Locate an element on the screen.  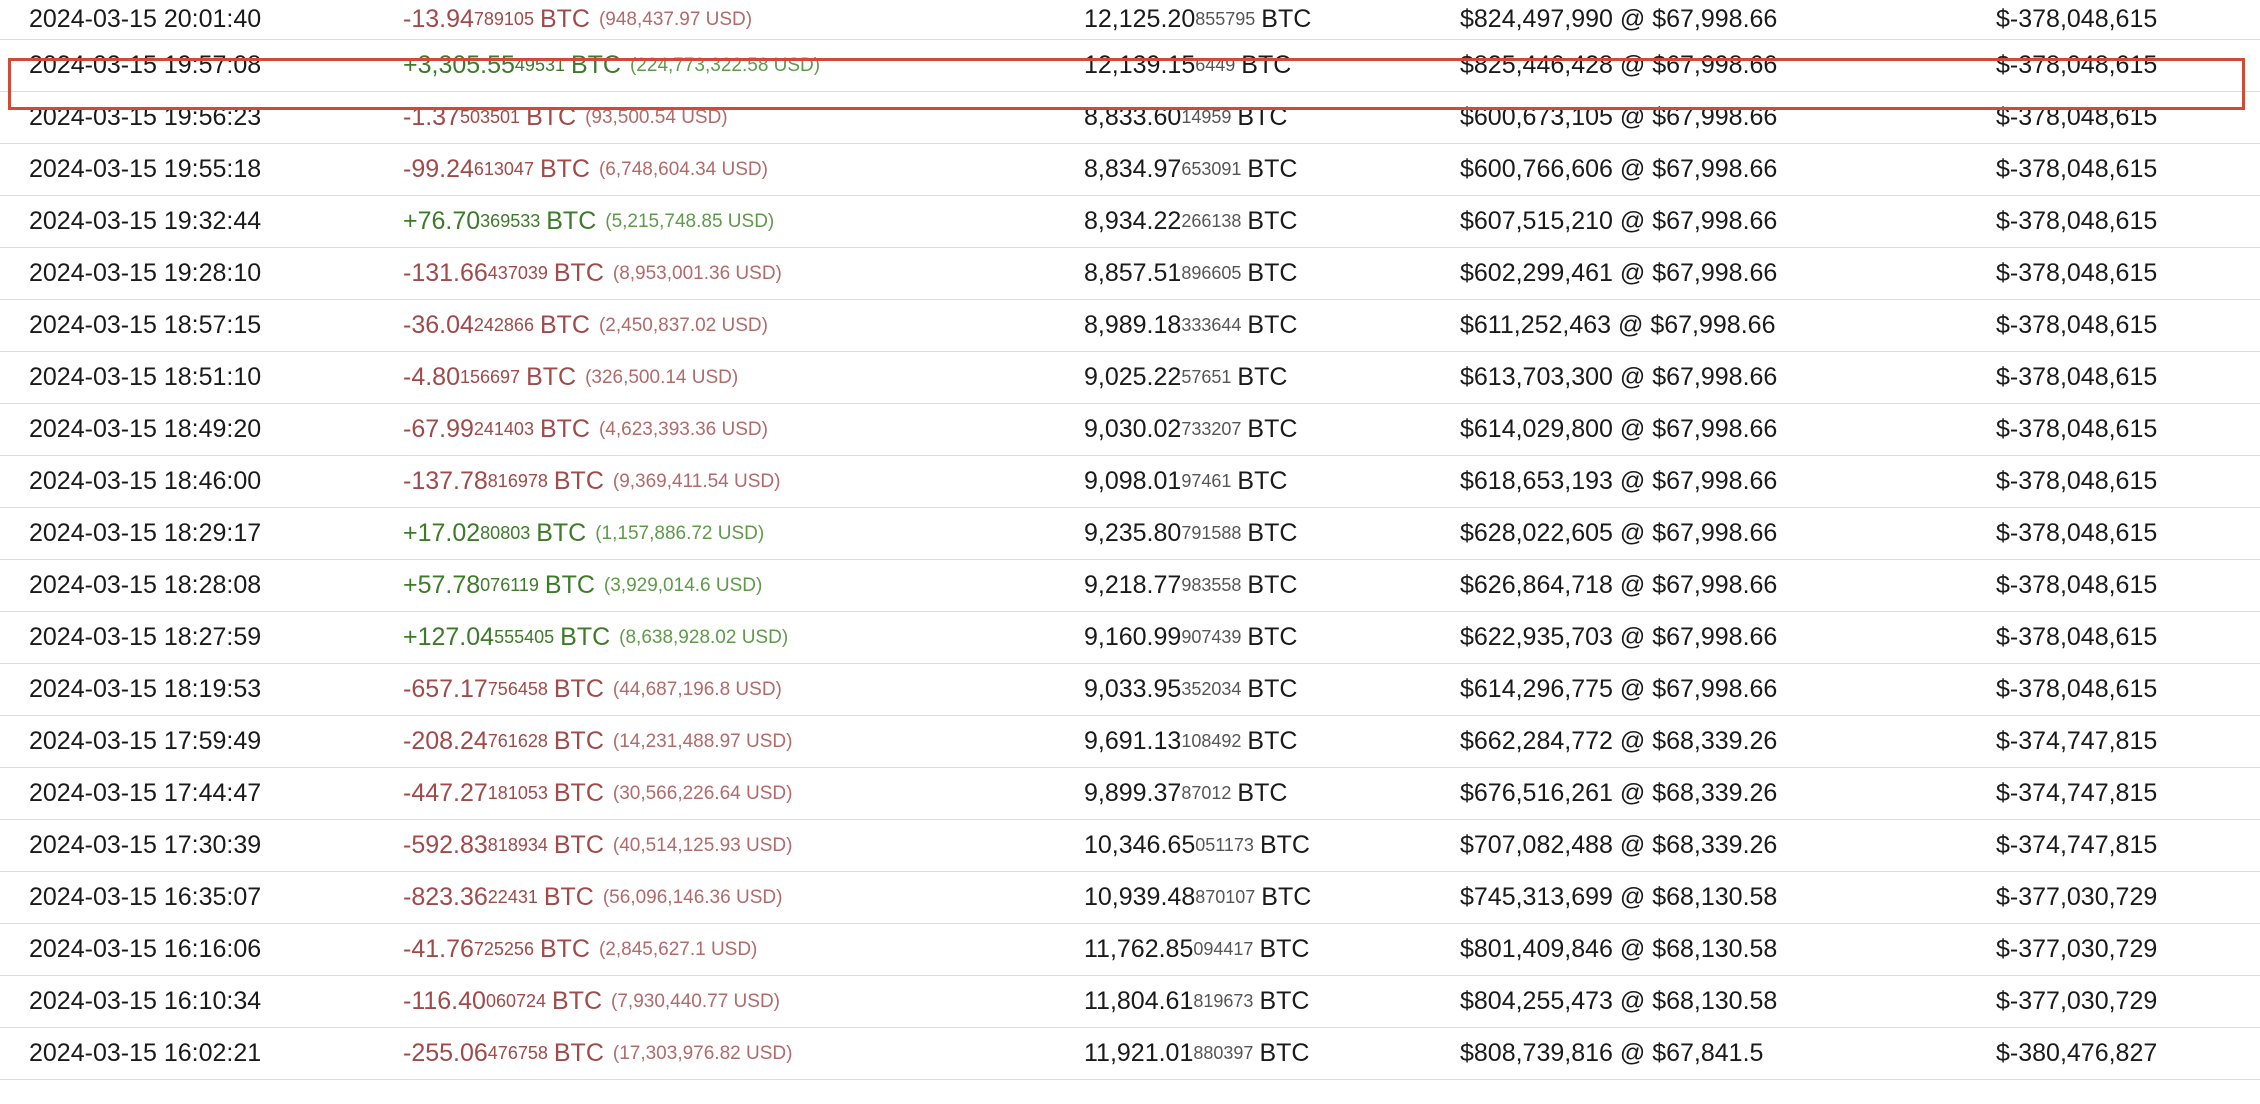
change-cell: -1.37 503501 BTC (93,500.54 USD) is located at coordinates (565, 117).